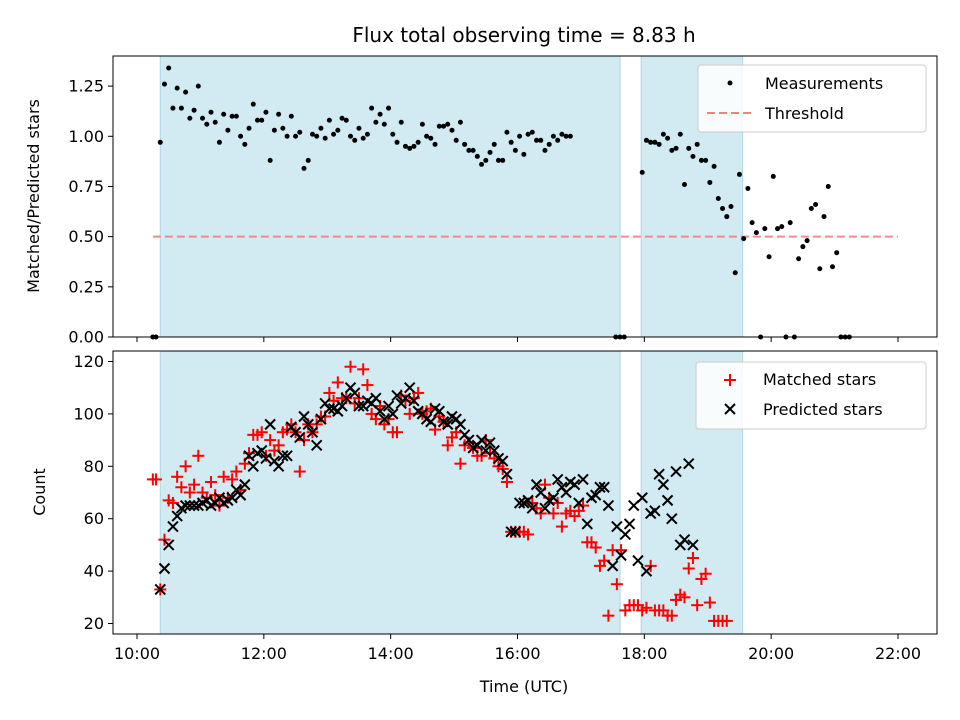 This screenshot has height=720, width=960. I want to click on y-tick-label-1-4: 100, so click(88, 413).